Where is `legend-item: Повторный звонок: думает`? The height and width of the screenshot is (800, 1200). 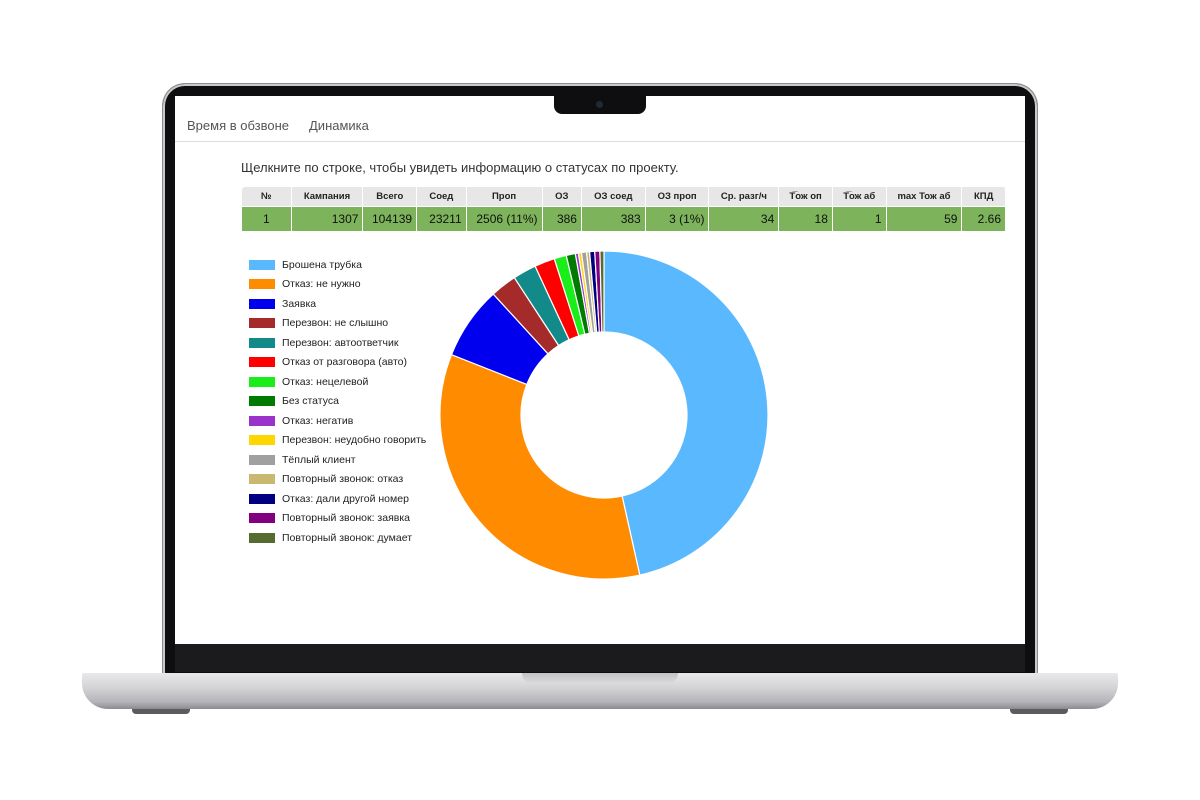 legend-item: Повторный звонок: думает is located at coordinates (337, 538).